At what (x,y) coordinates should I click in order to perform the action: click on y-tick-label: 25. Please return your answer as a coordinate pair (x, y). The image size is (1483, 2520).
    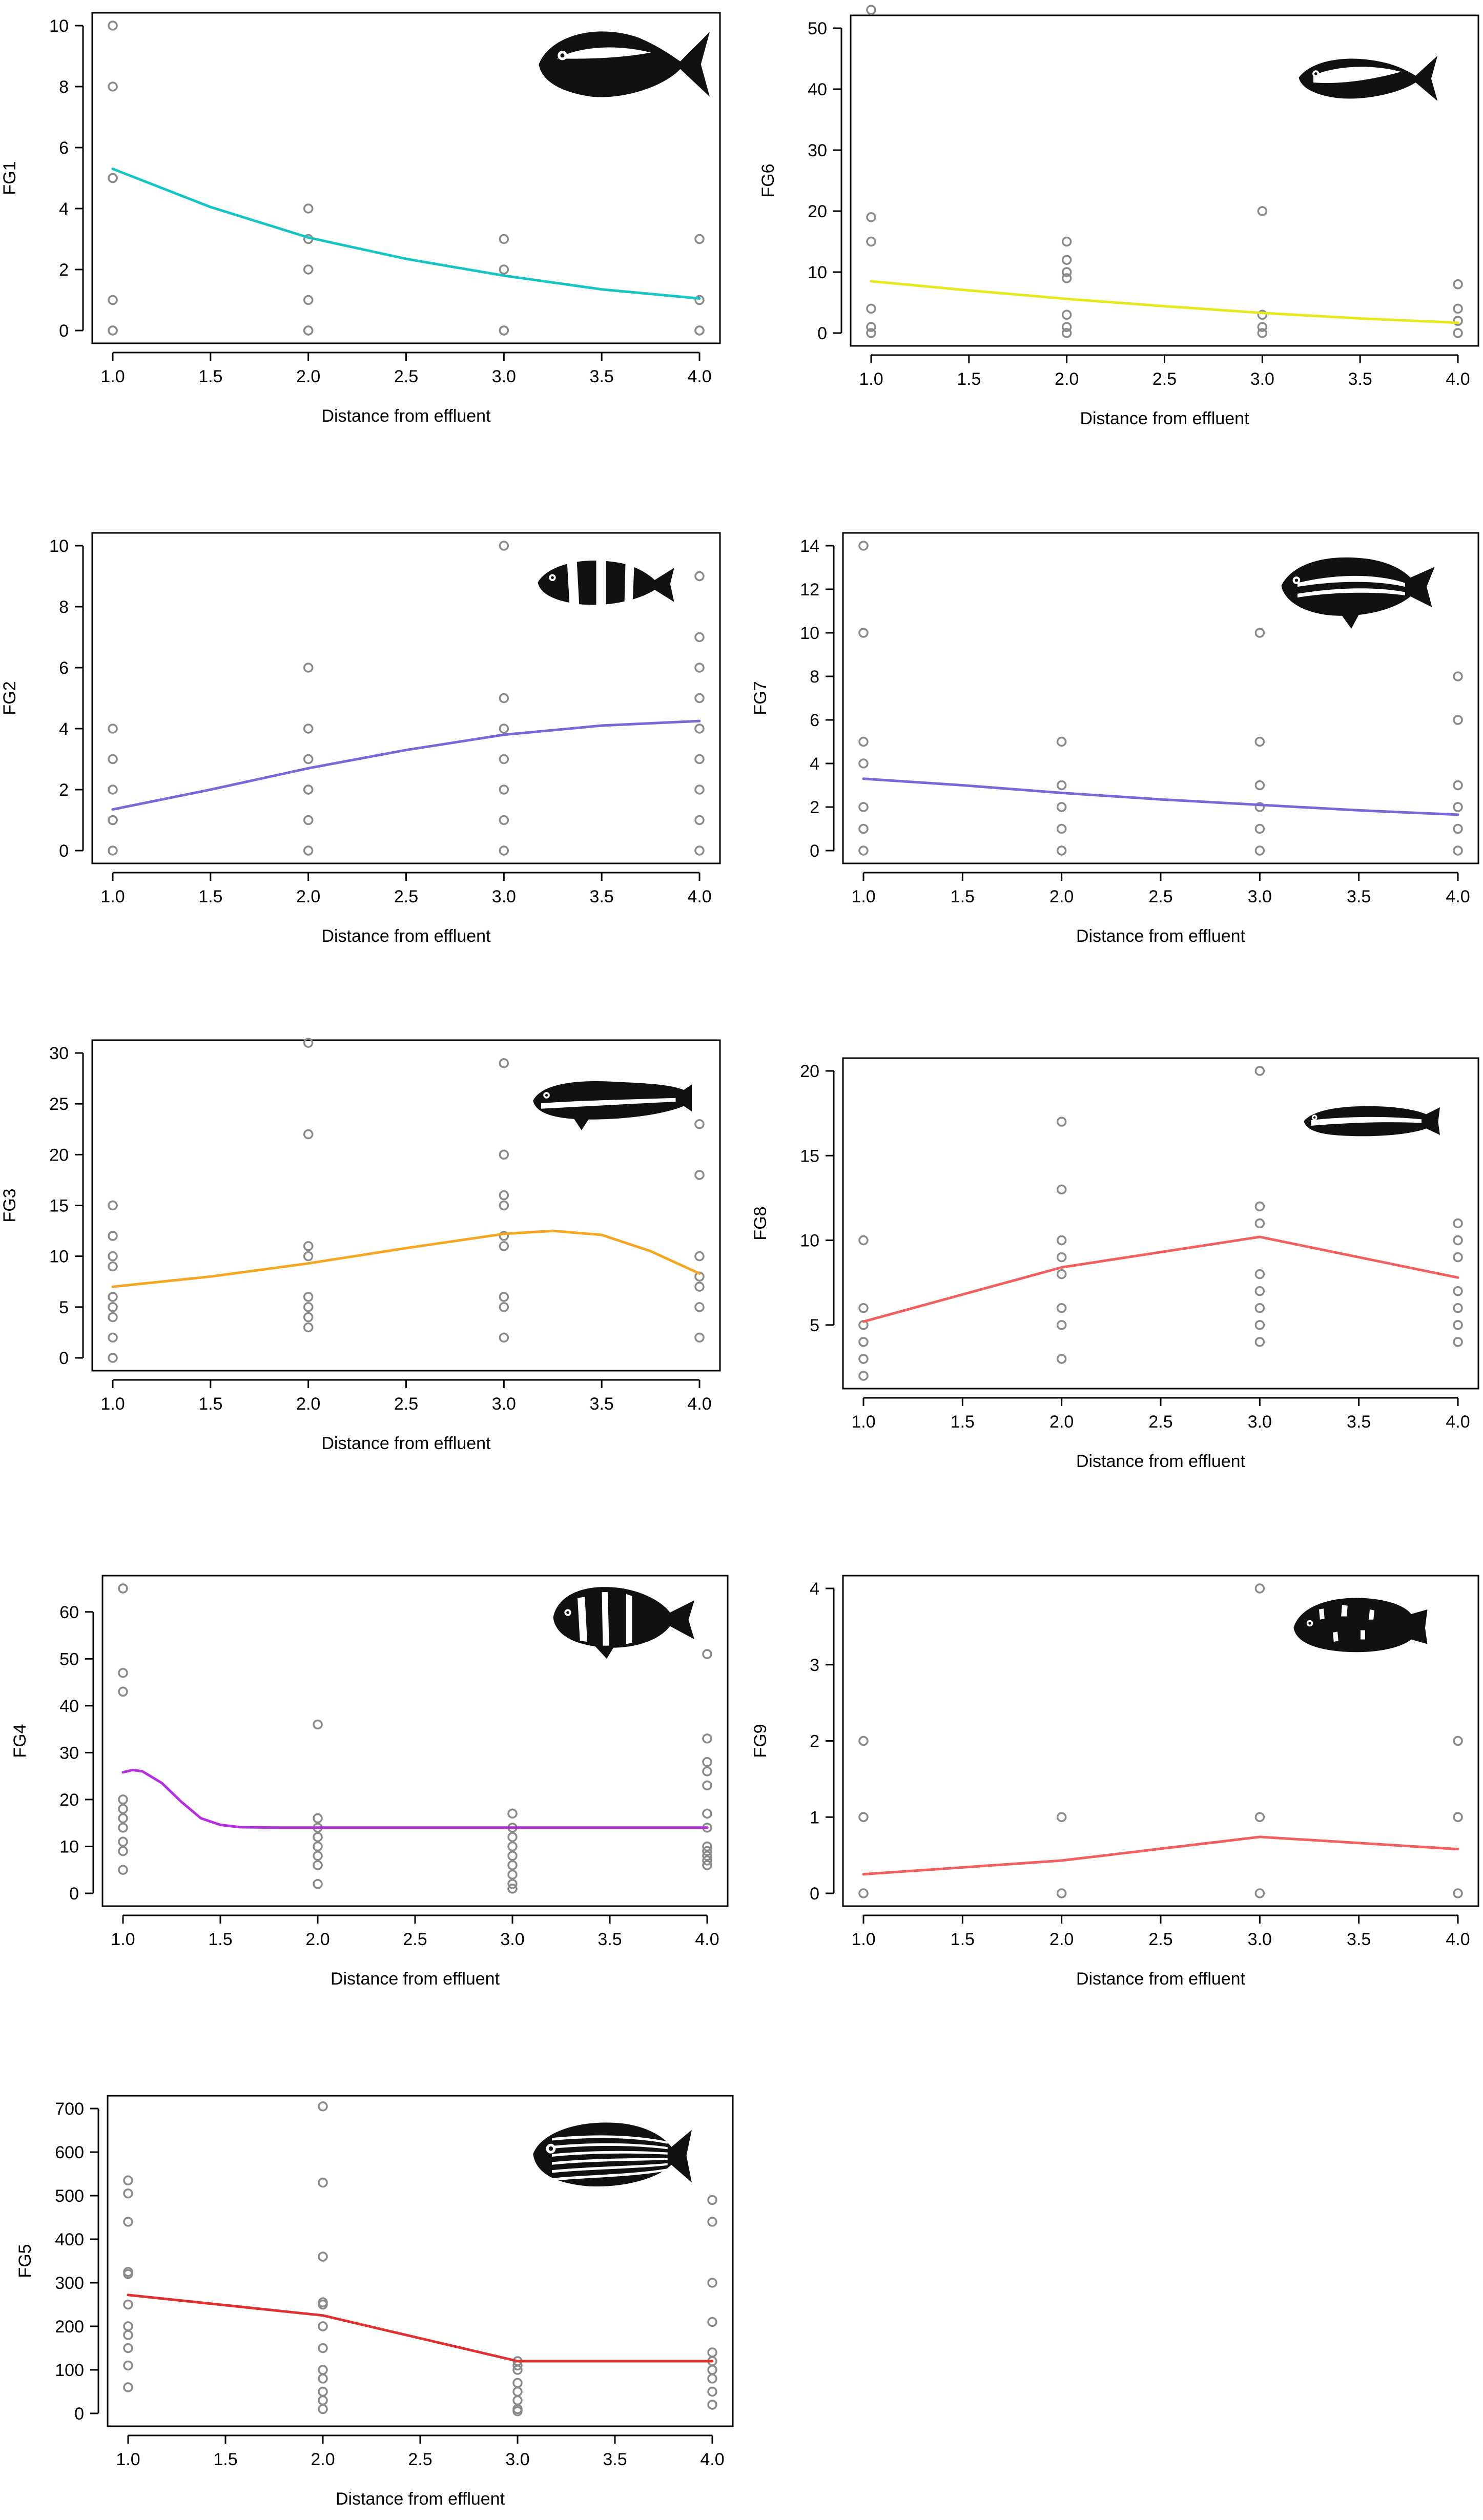
    Looking at the image, I should click on (59, 1104).